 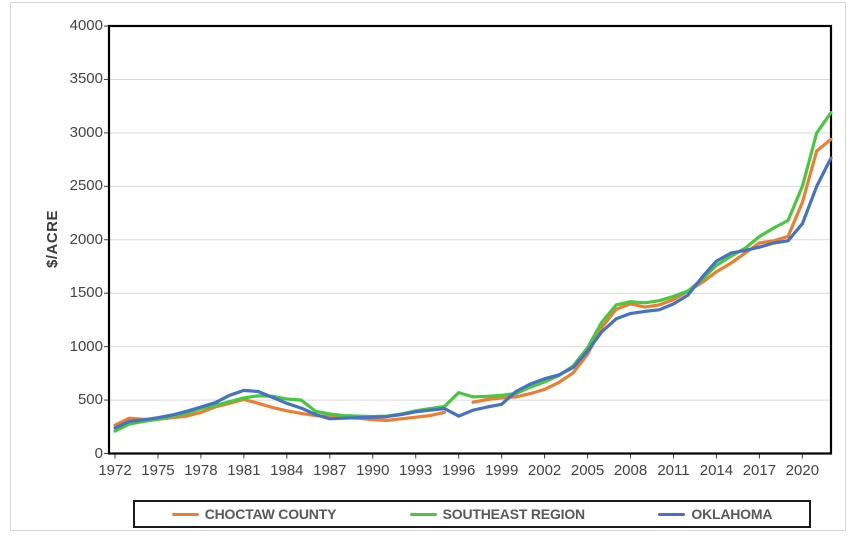 I want to click on legend-item-choctaw-county: CHOCTAW COUNTY, so click(x=254, y=514).